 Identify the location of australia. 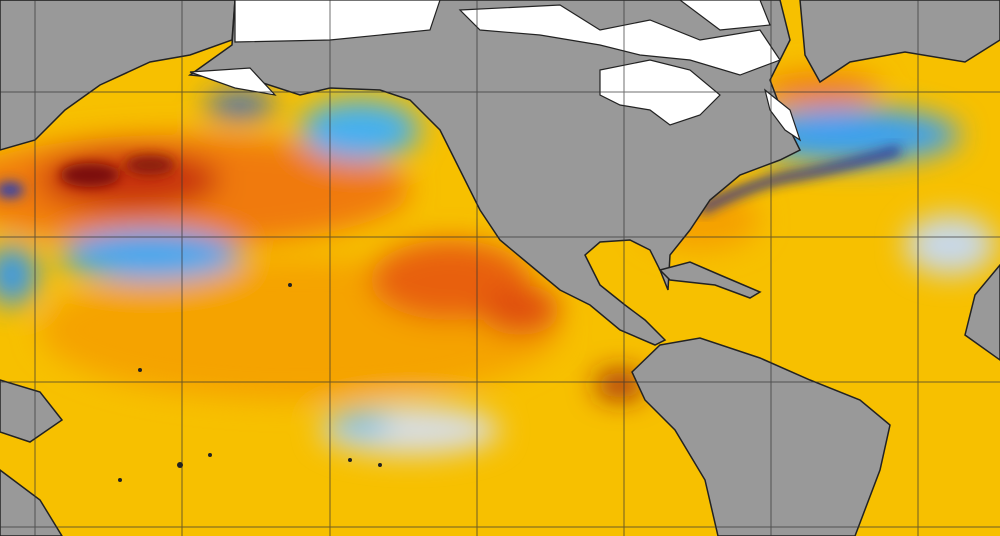
(31, 502).